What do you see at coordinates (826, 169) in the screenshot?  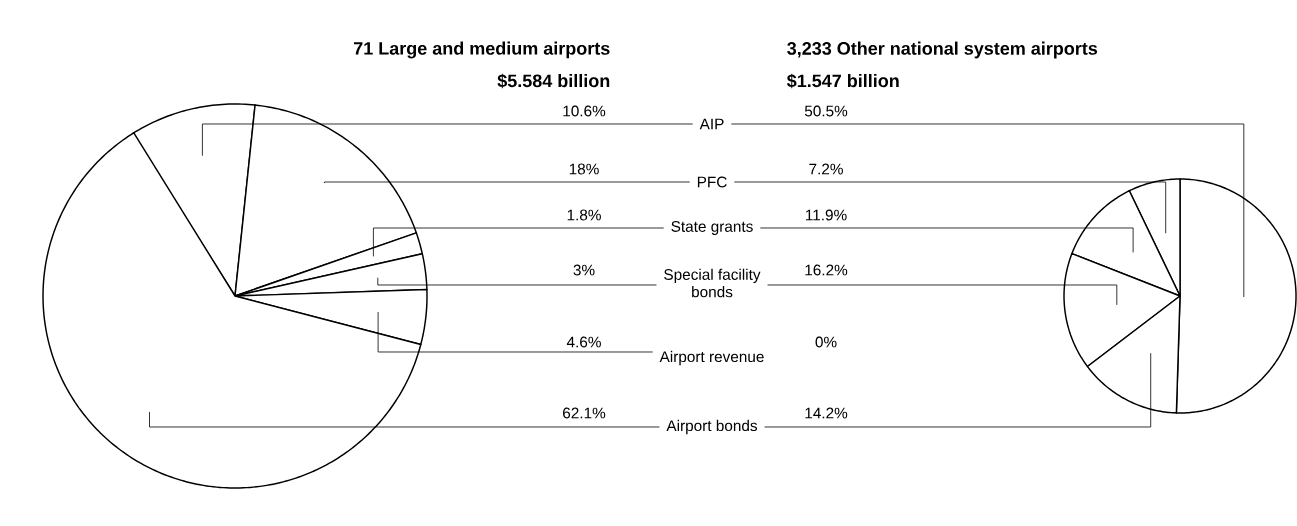 I see `data-label: 7.2%` at bounding box center [826, 169].